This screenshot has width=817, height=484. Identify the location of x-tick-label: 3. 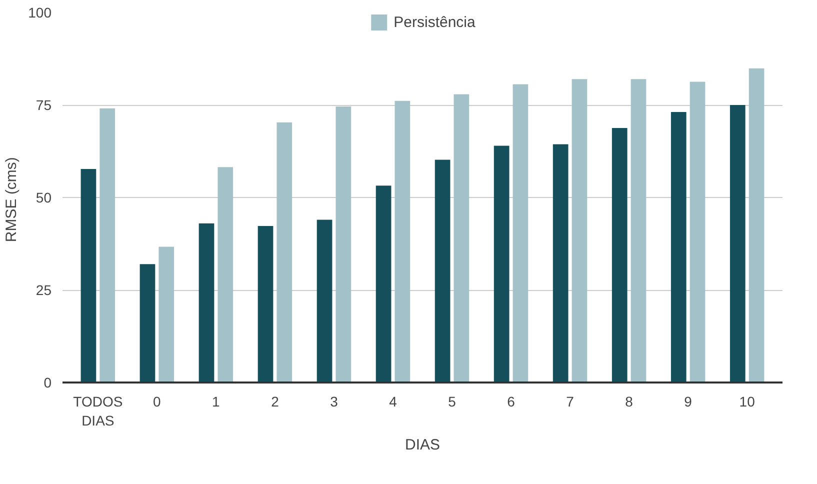
(334, 402).